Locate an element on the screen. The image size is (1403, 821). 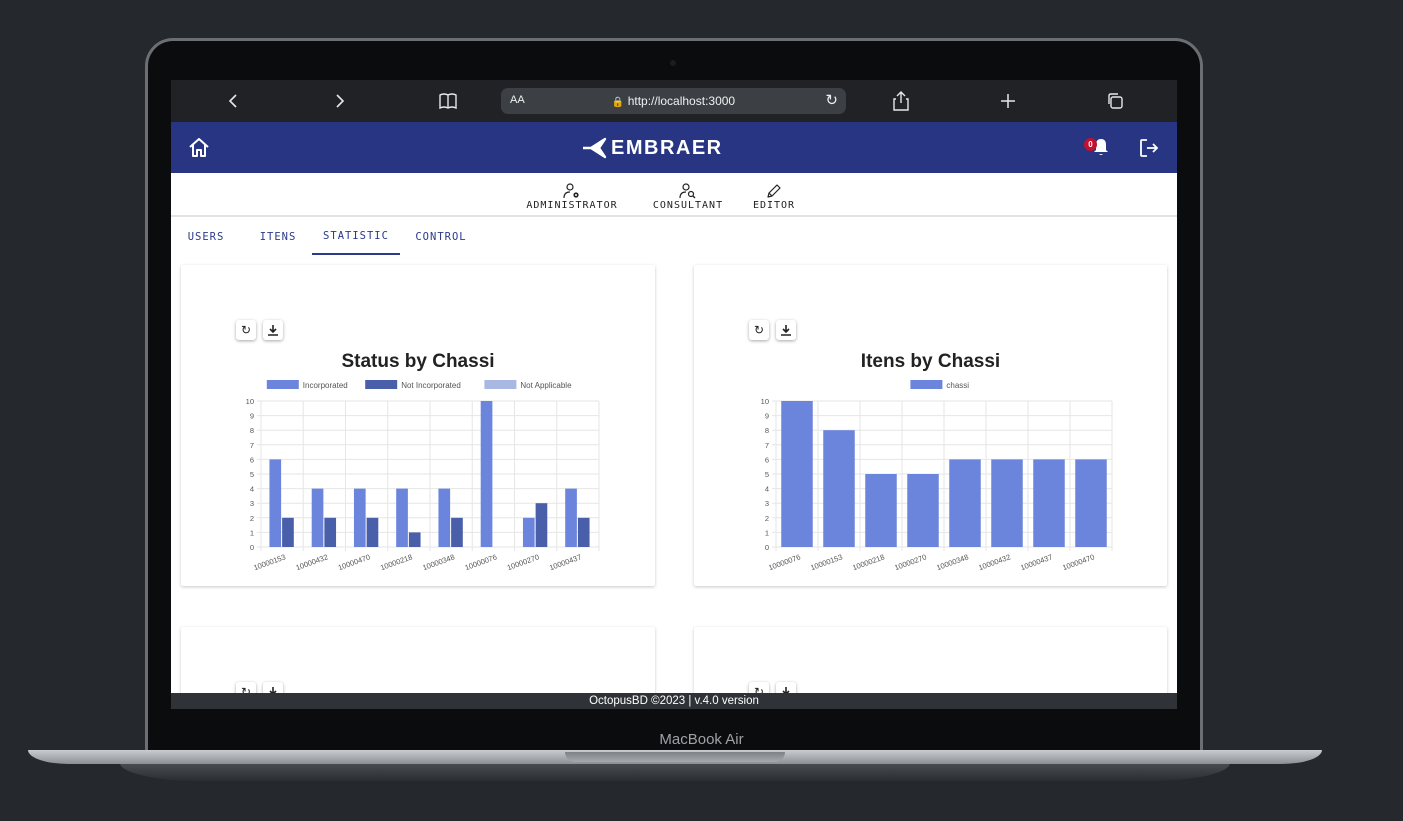
download-icon is located at coordinates (786, 330).